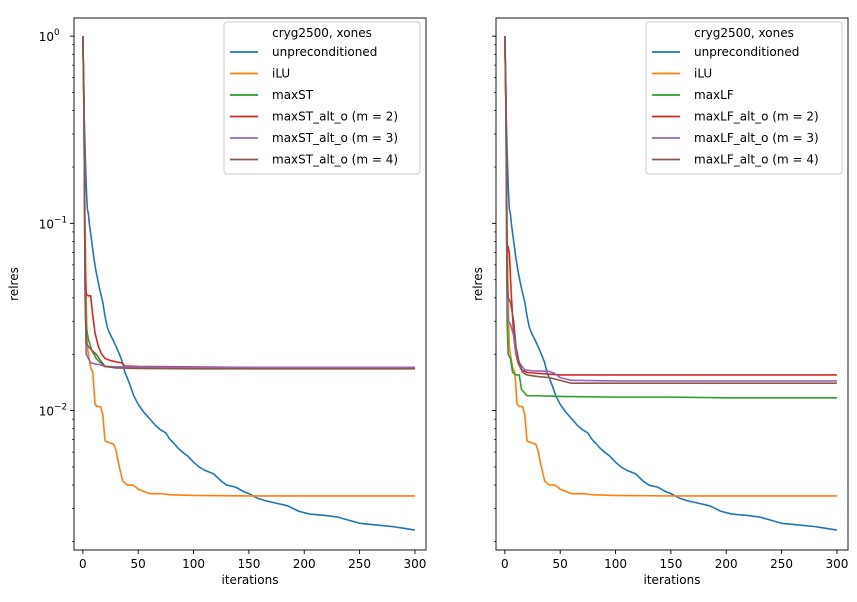  Describe the element at coordinates (335, 117) in the screenshot. I see `legend-entry: maxST_alt_o (m = 2)` at that location.